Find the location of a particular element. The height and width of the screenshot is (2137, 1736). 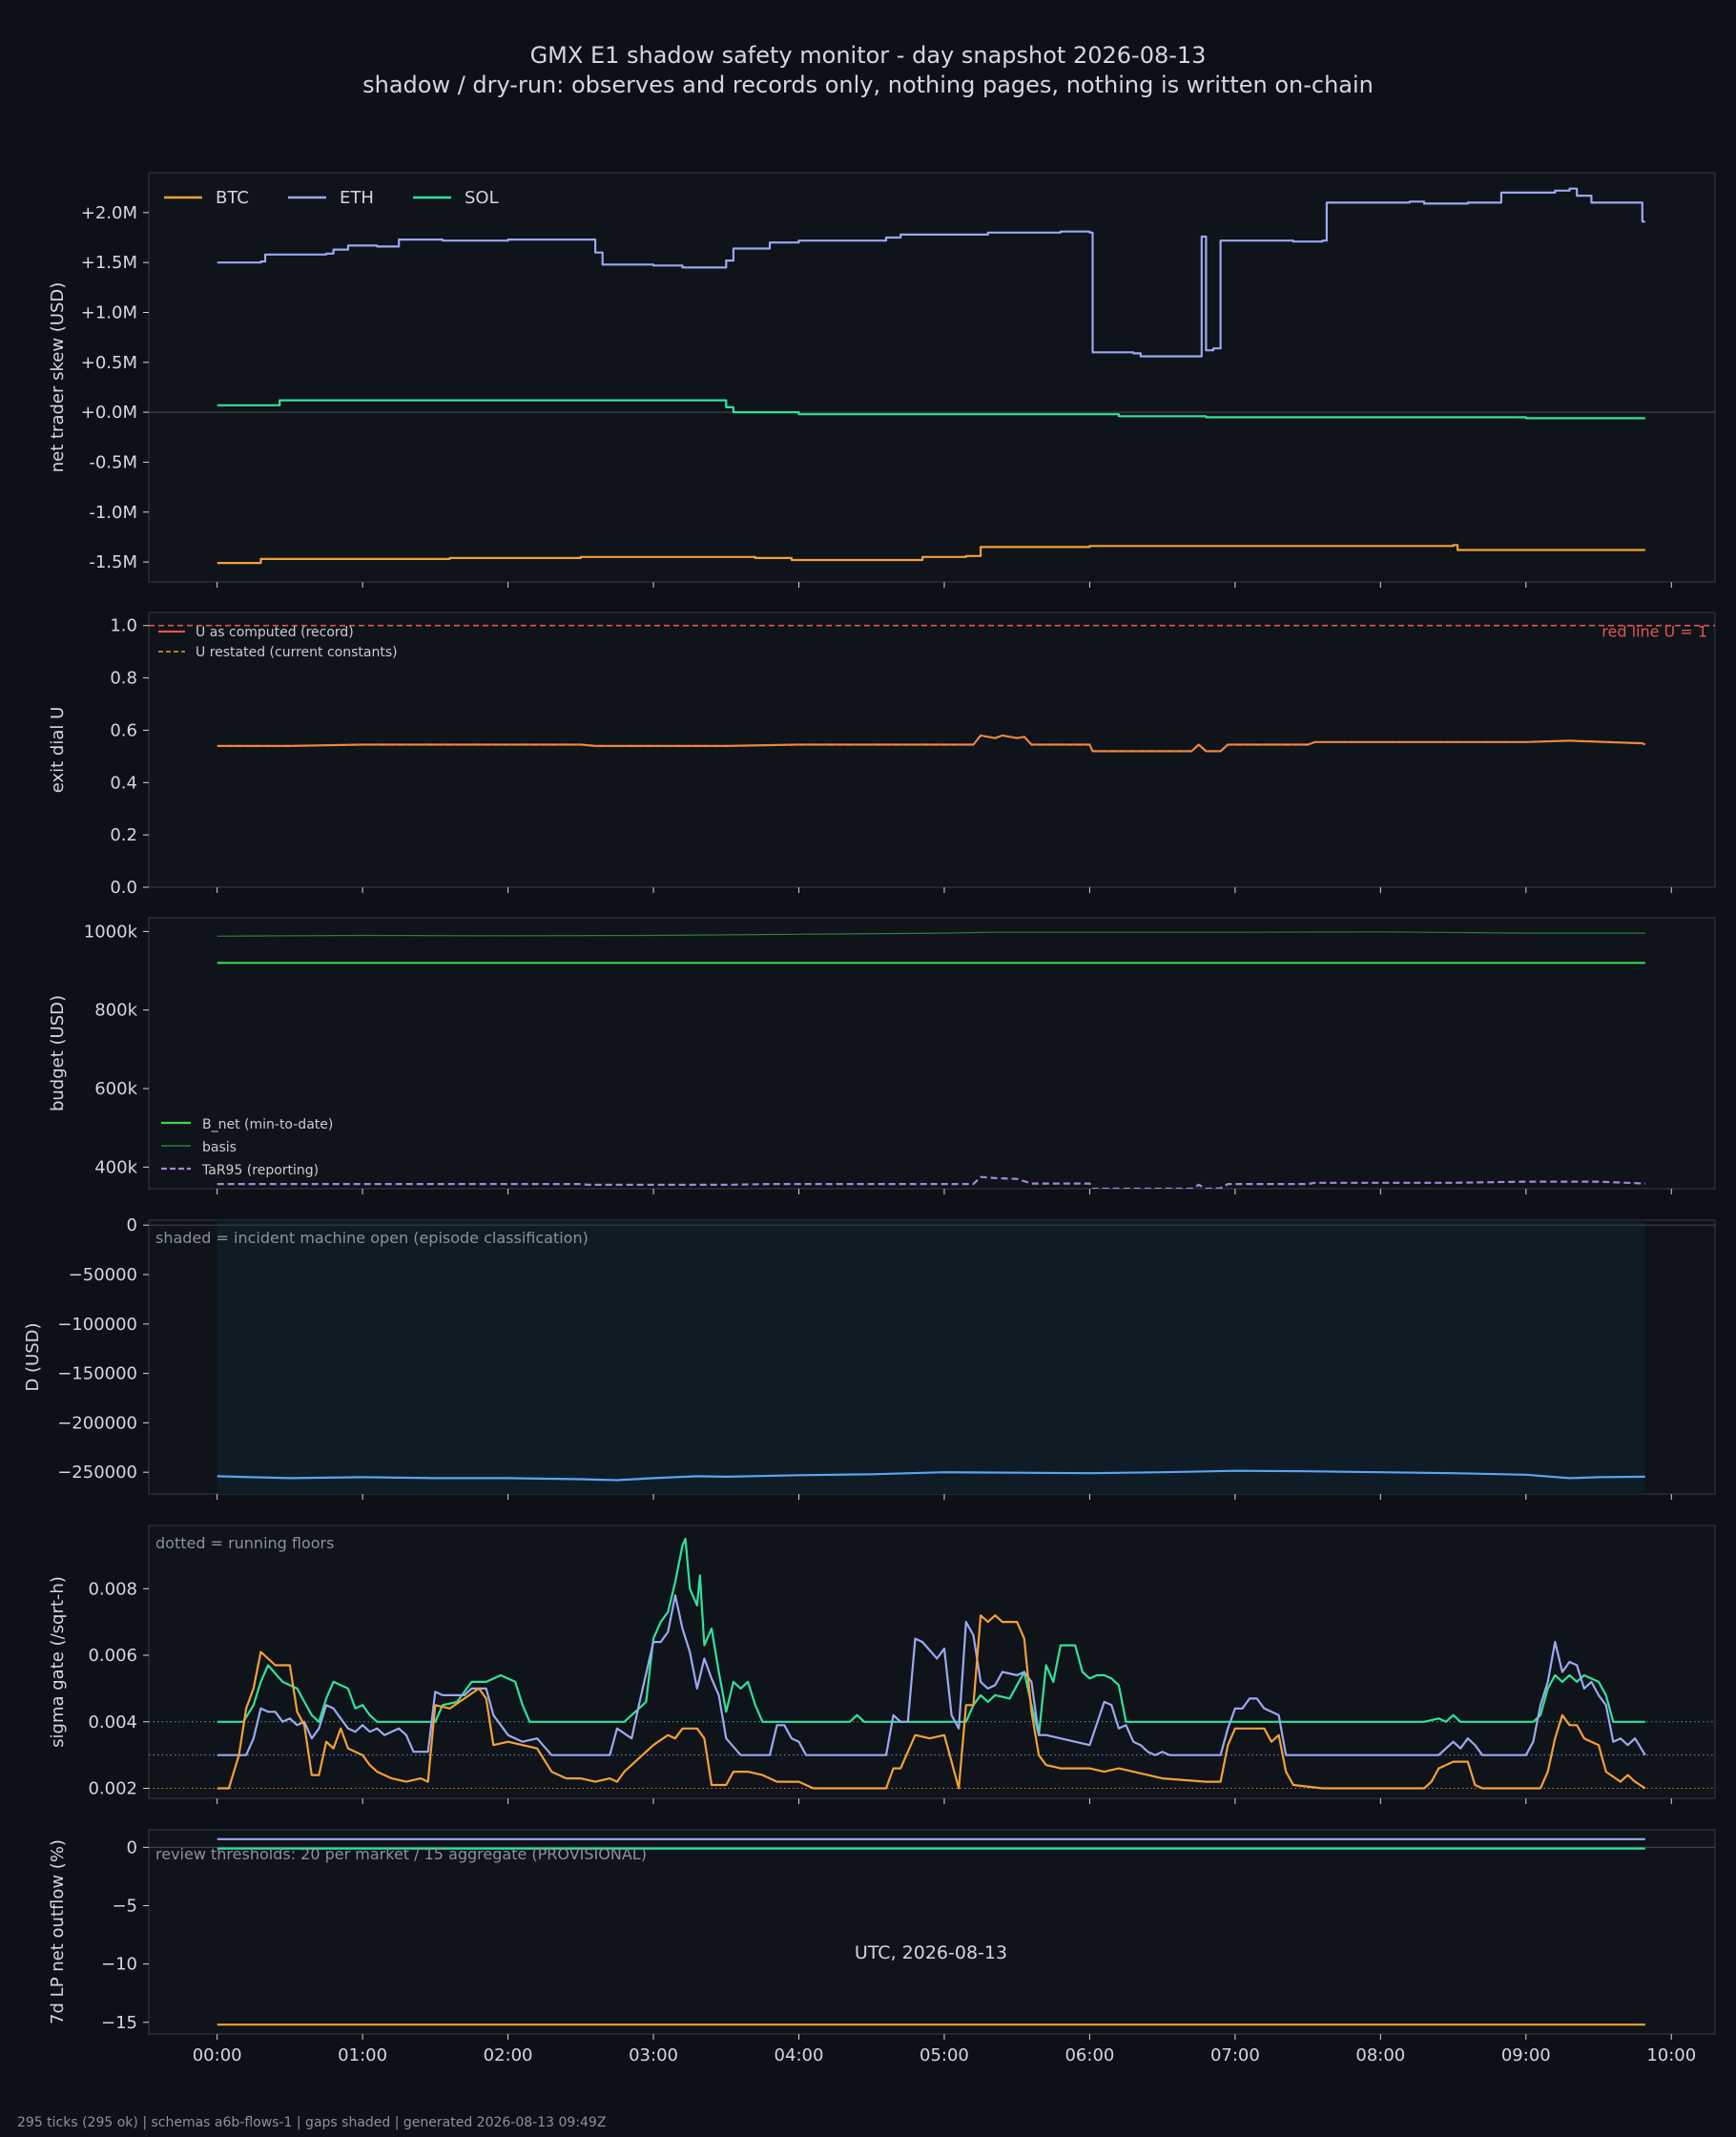

x-tick-label: 01:00 is located at coordinates (362, 2055).